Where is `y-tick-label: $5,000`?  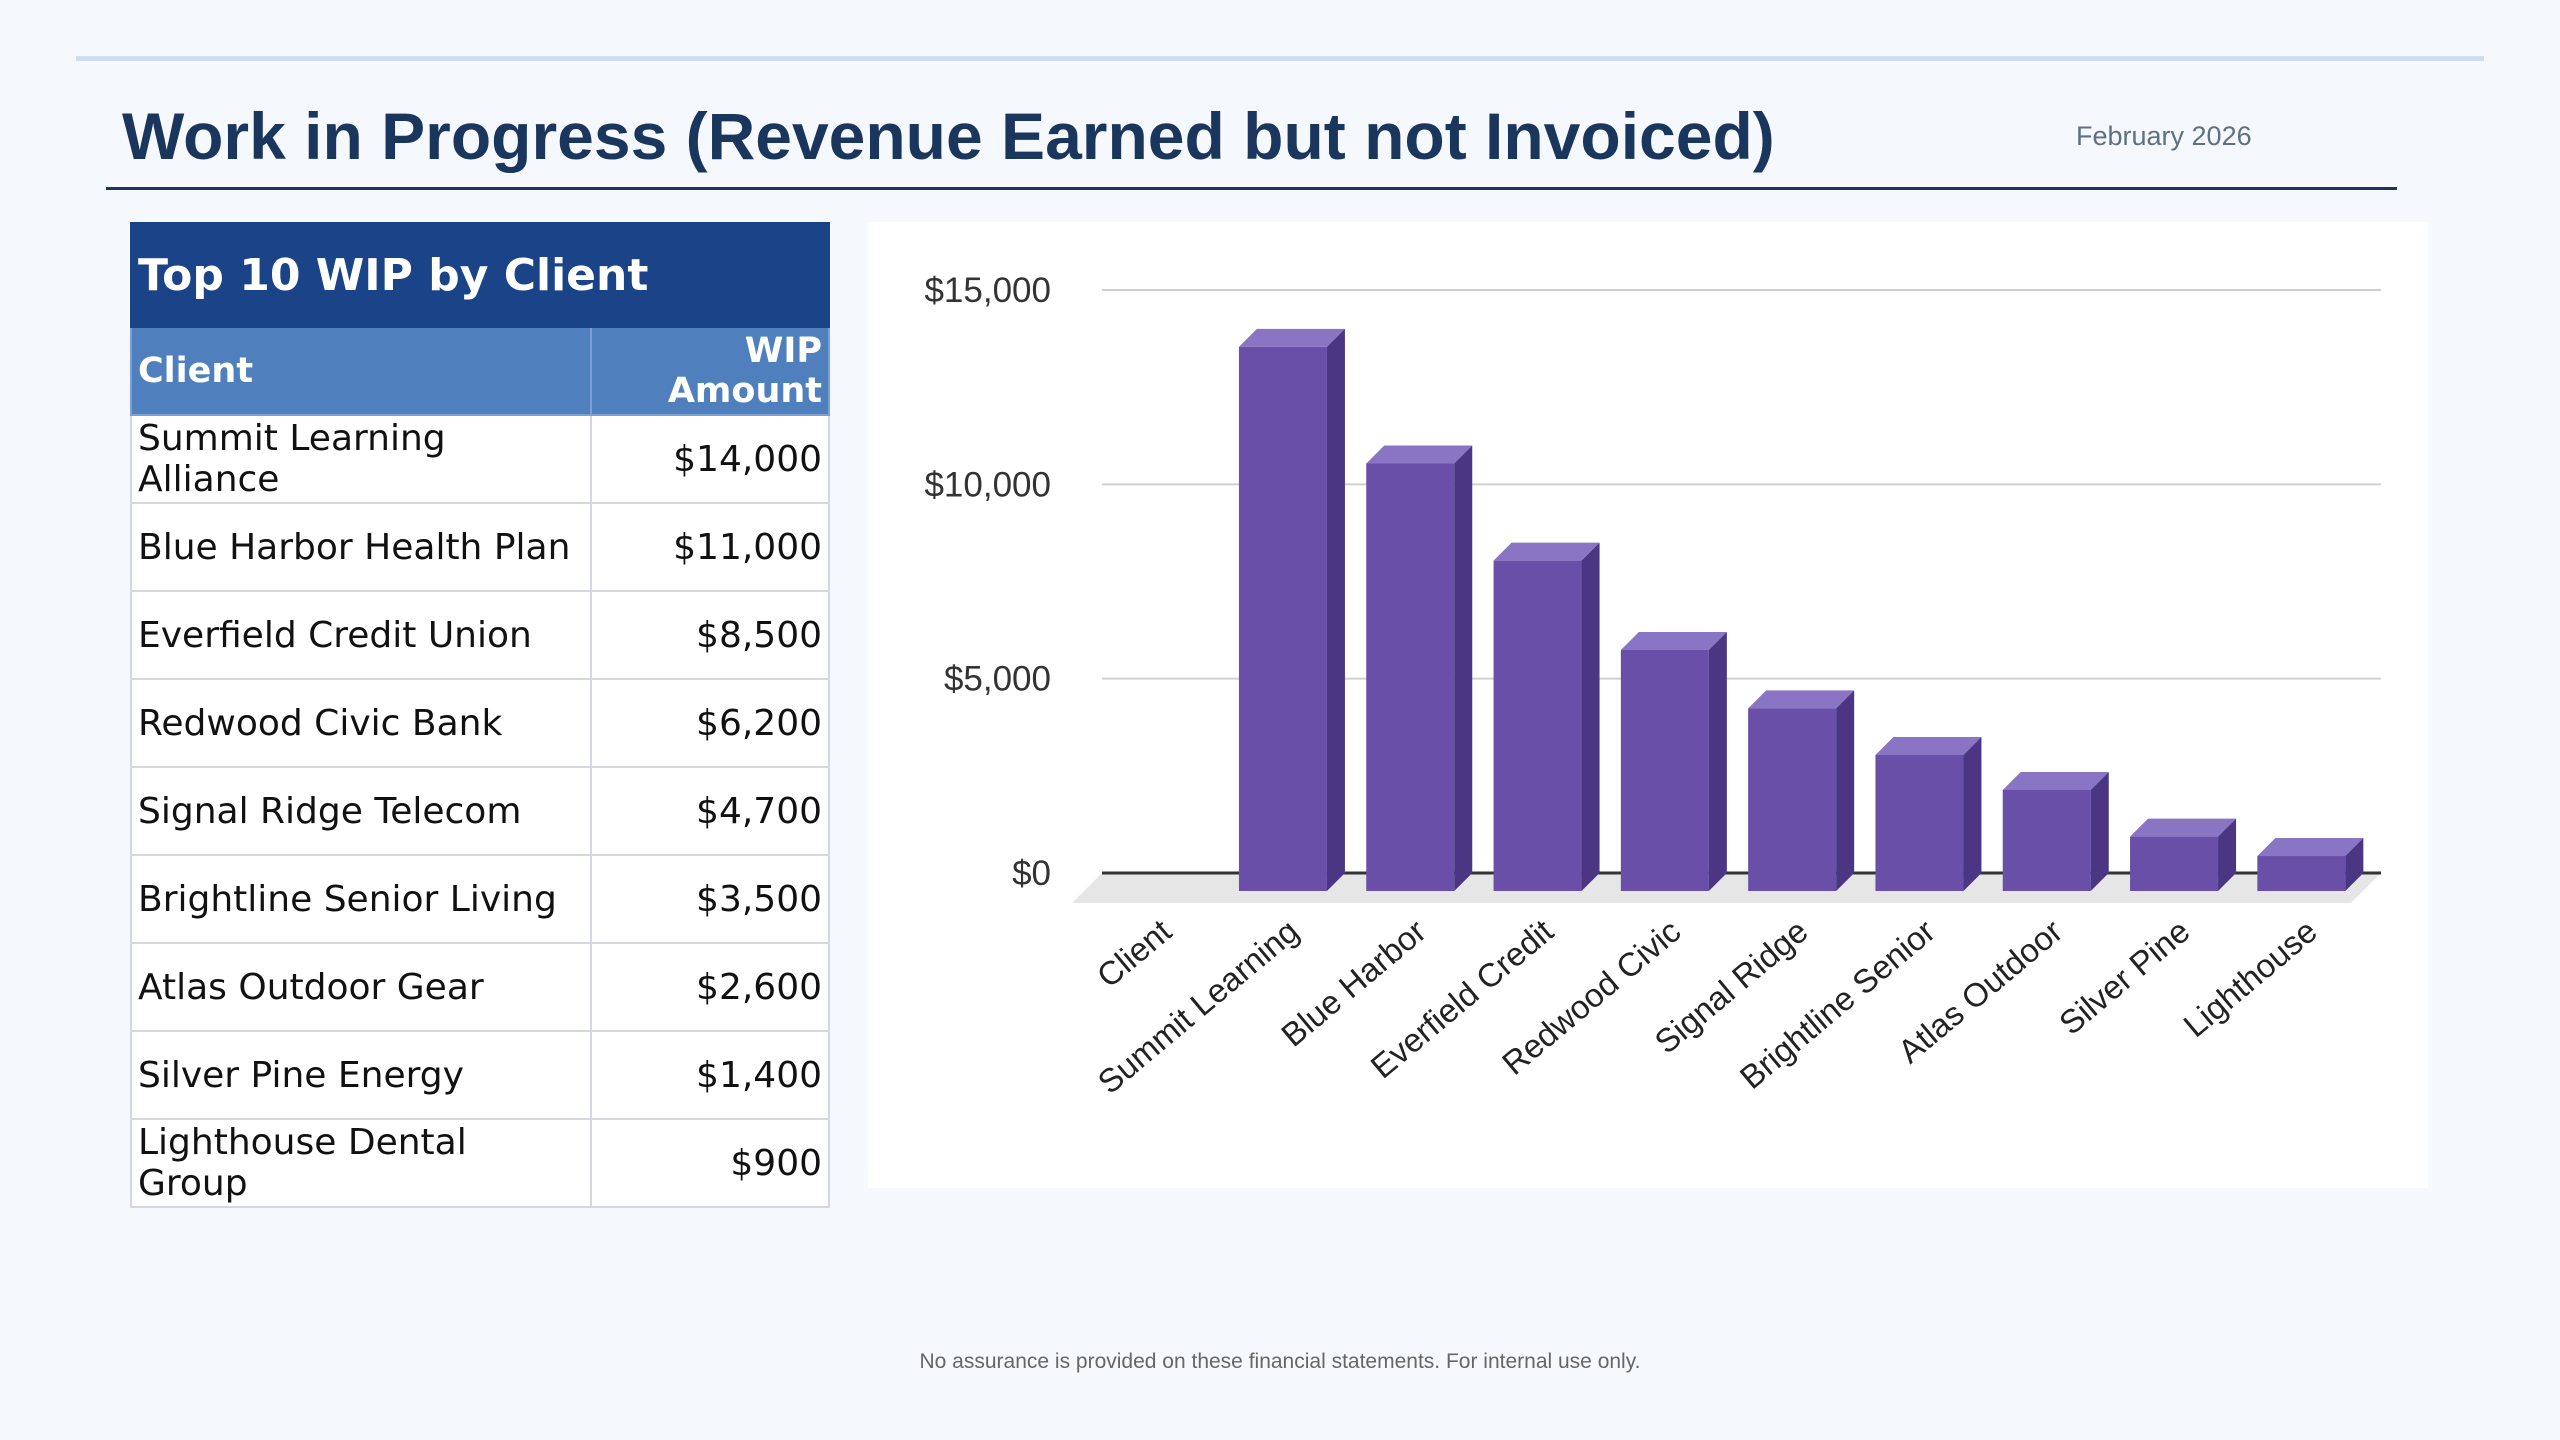
y-tick-label: $5,000 is located at coordinates (997, 679).